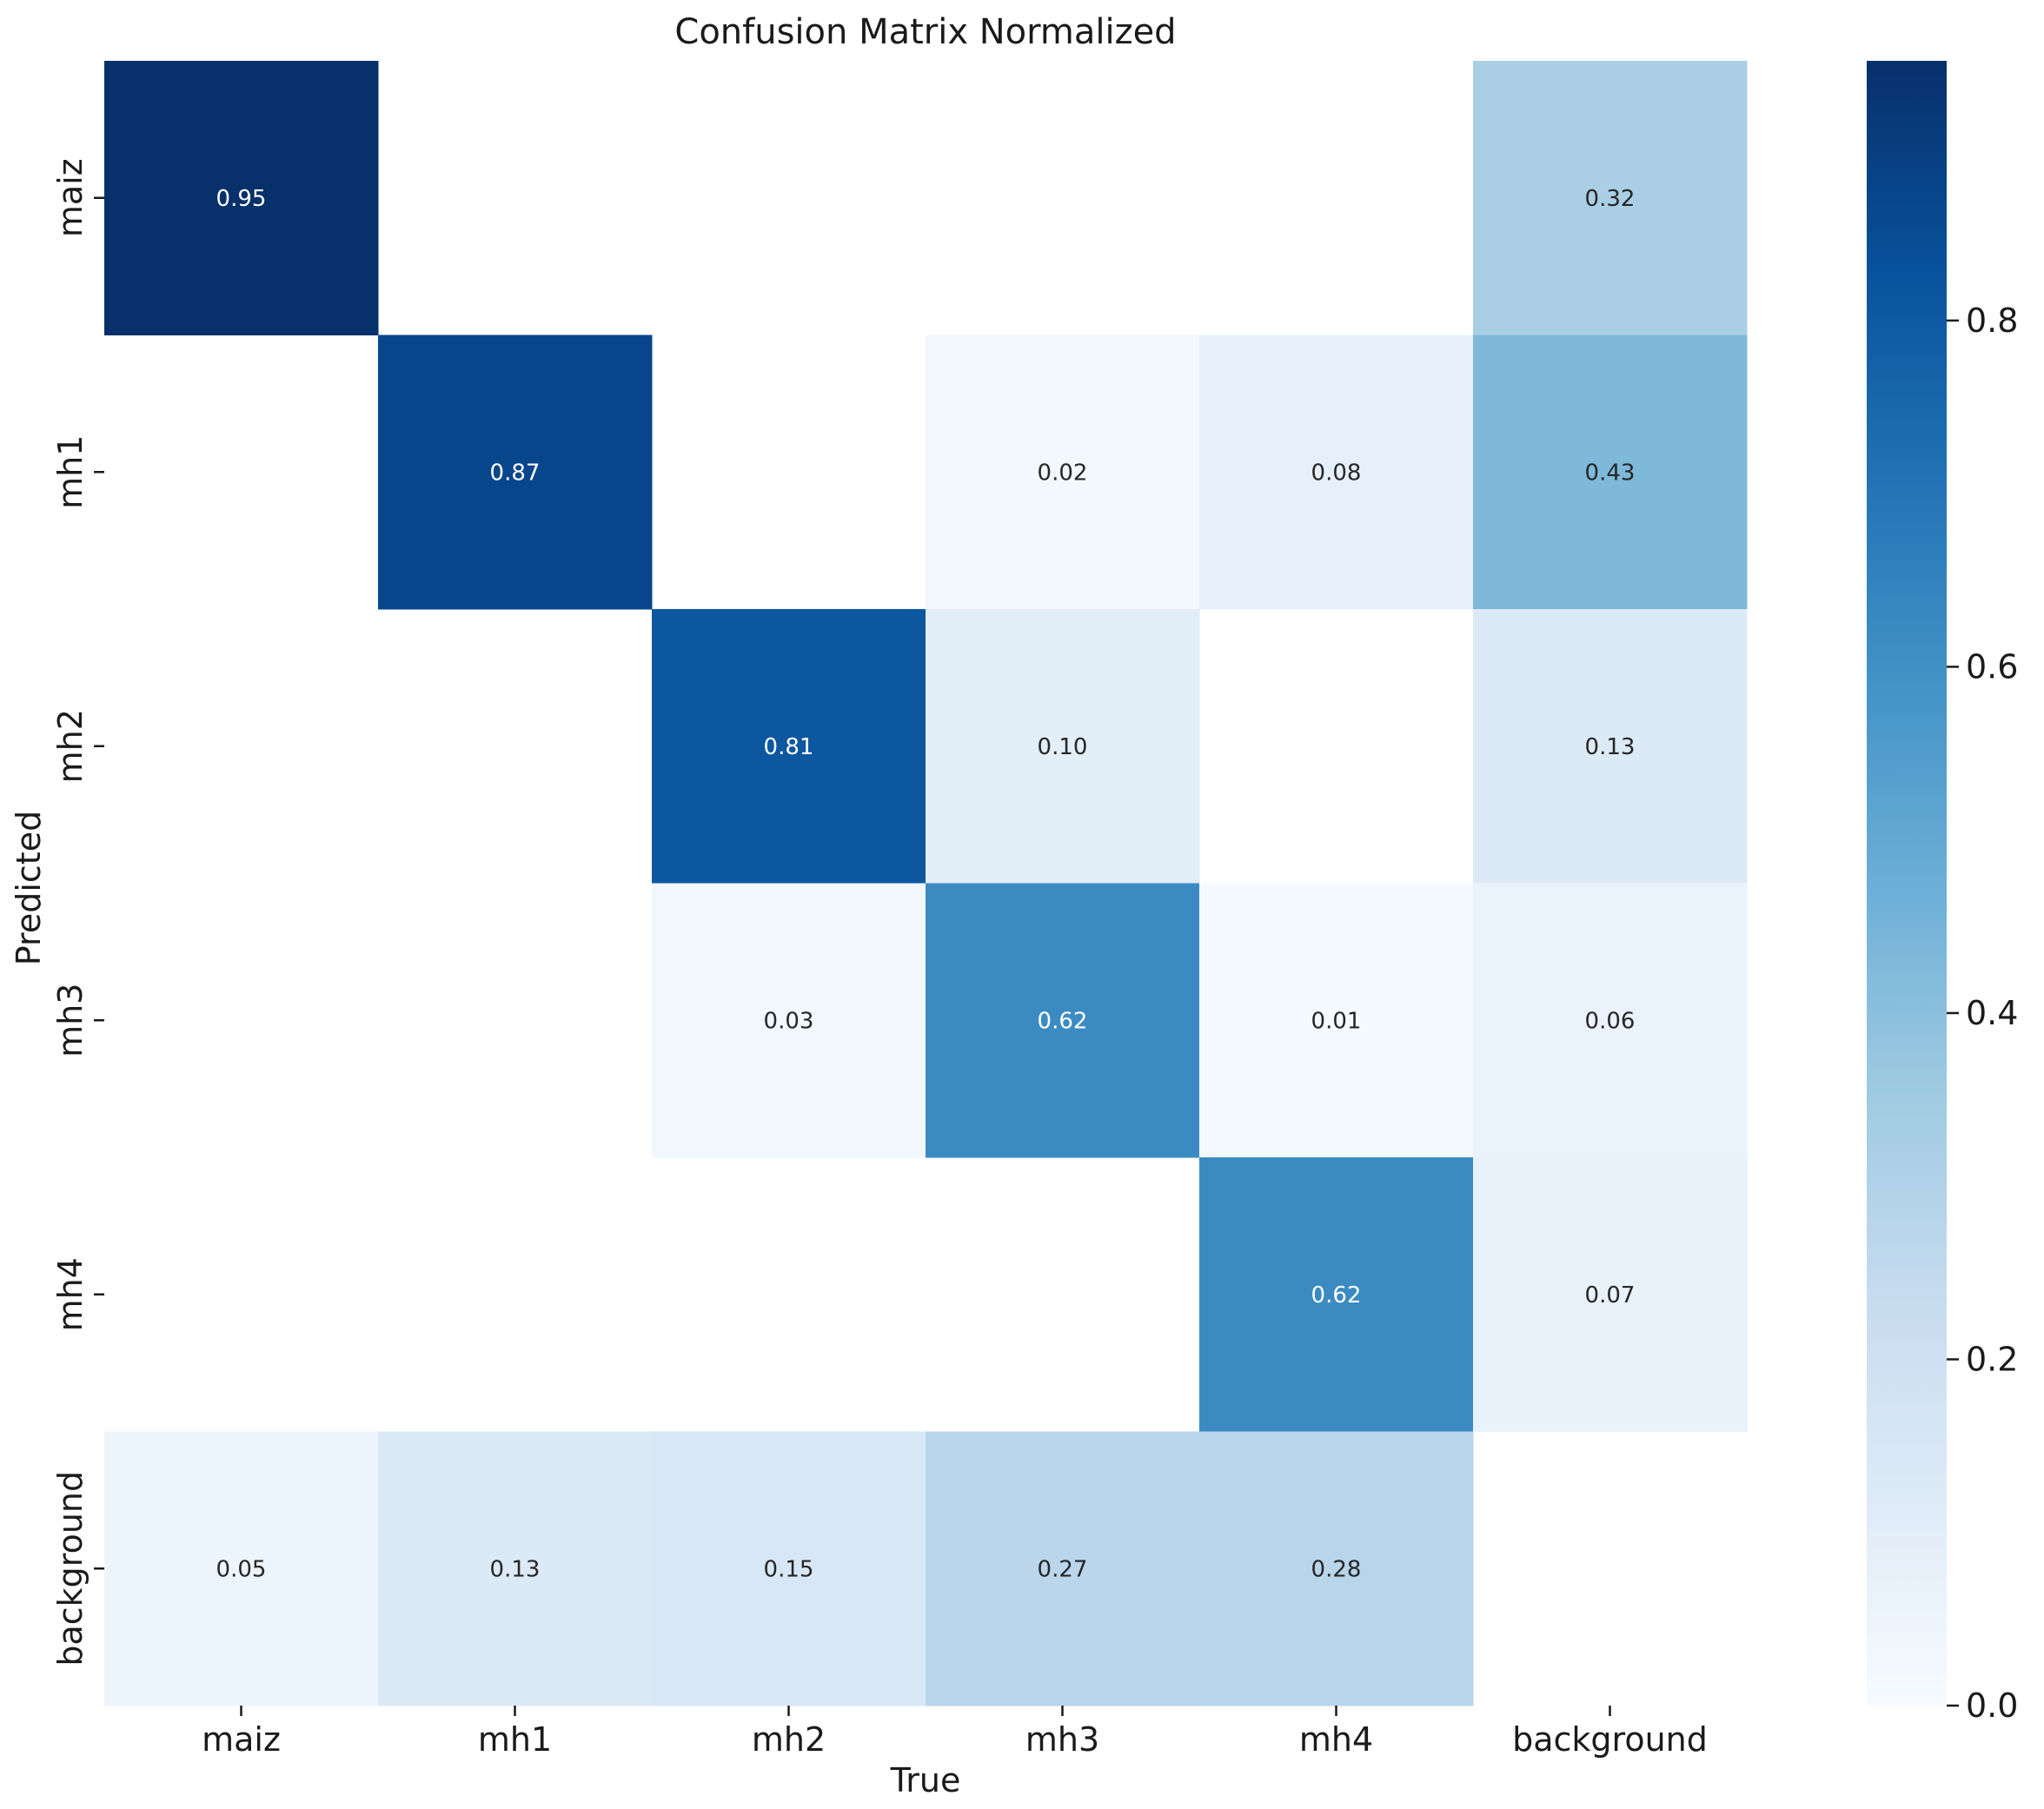 This screenshot has height=1809, width=2044. I want to click on cell-mh2-mh3, so click(1063, 747).